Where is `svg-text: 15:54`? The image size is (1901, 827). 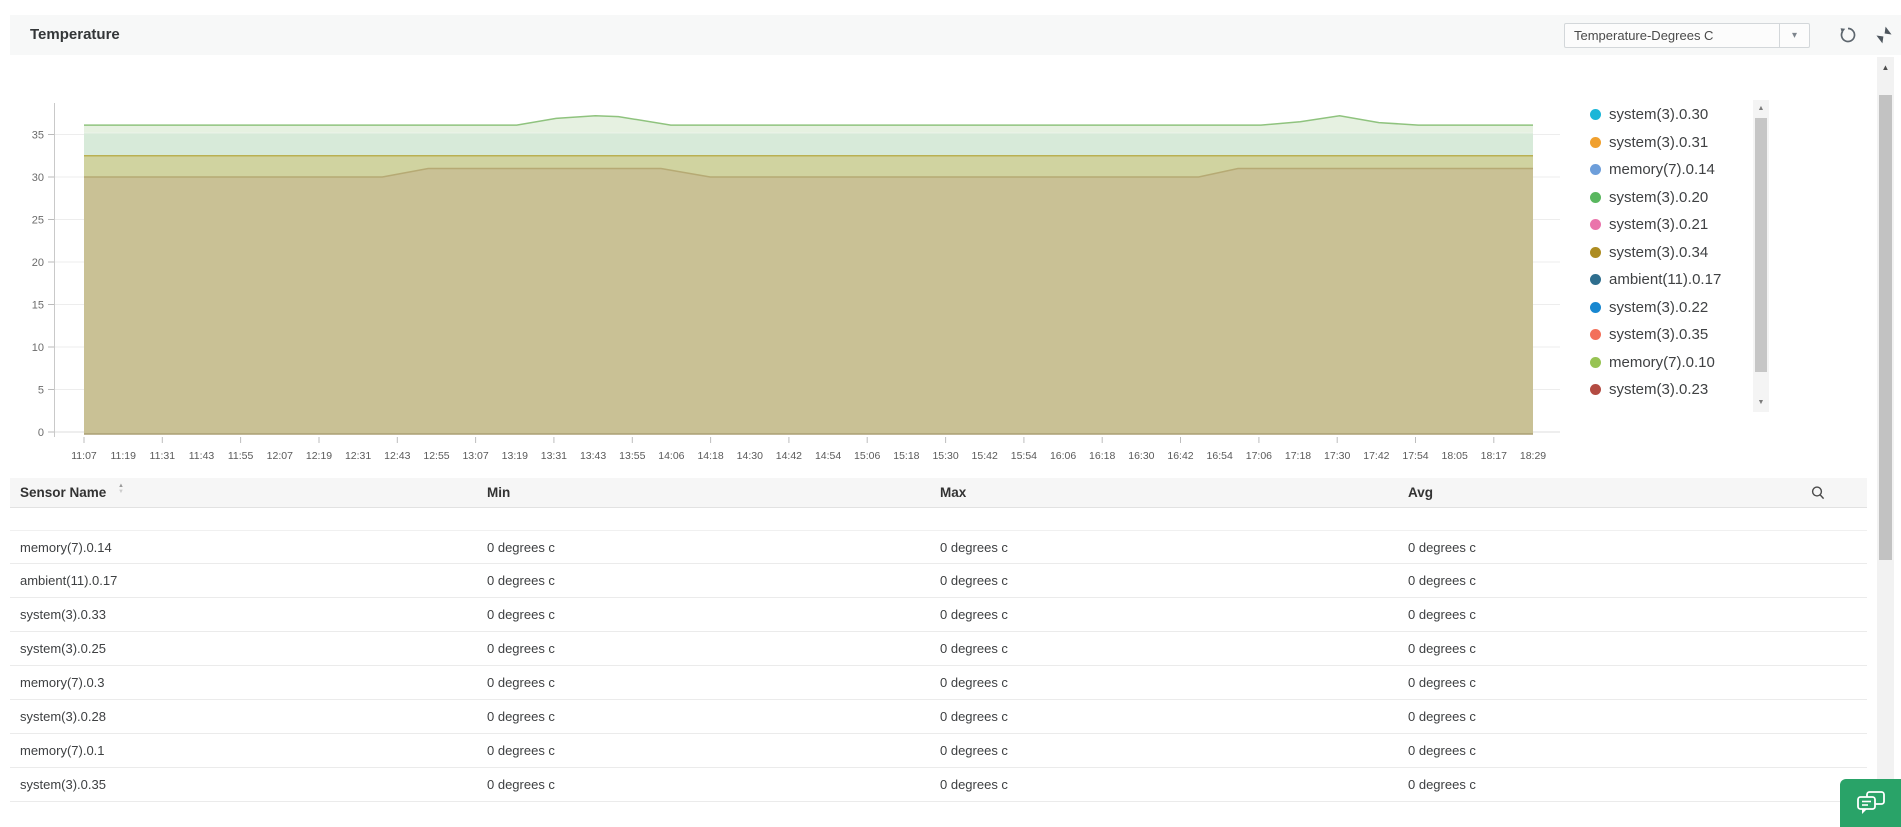 svg-text: 15:54 is located at coordinates (1024, 456).